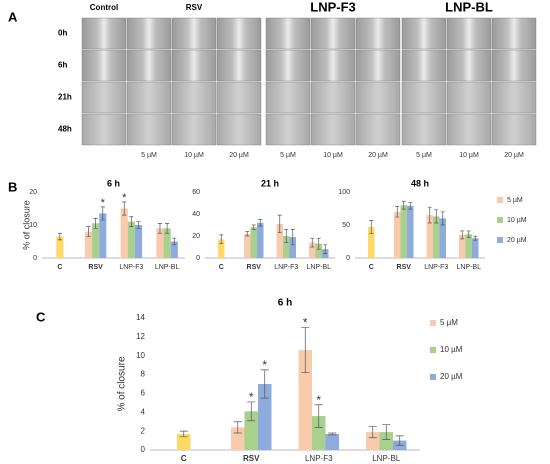  I want to click on chart-title: 6 h, so click(113, 183).